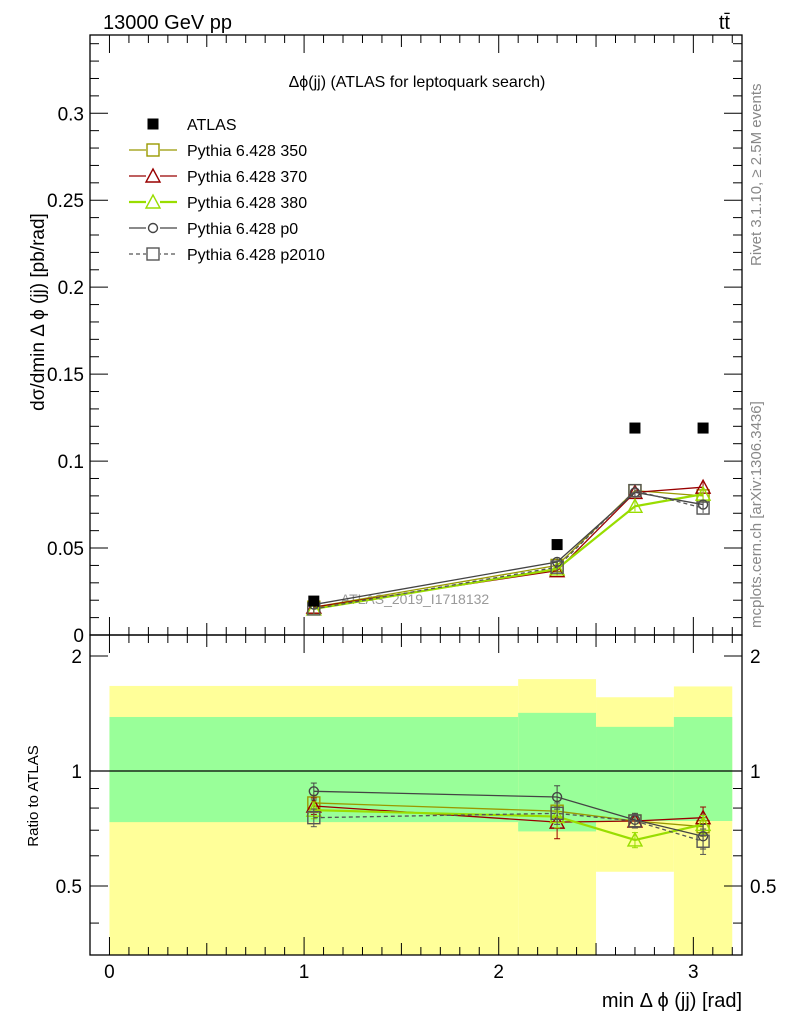  What do you see at coordinates (417, 82) in the screenshot?
I see `plot-title: Δϕ(jj) (ATLAS for leptoquark search)` at bounding box center [417, 82].